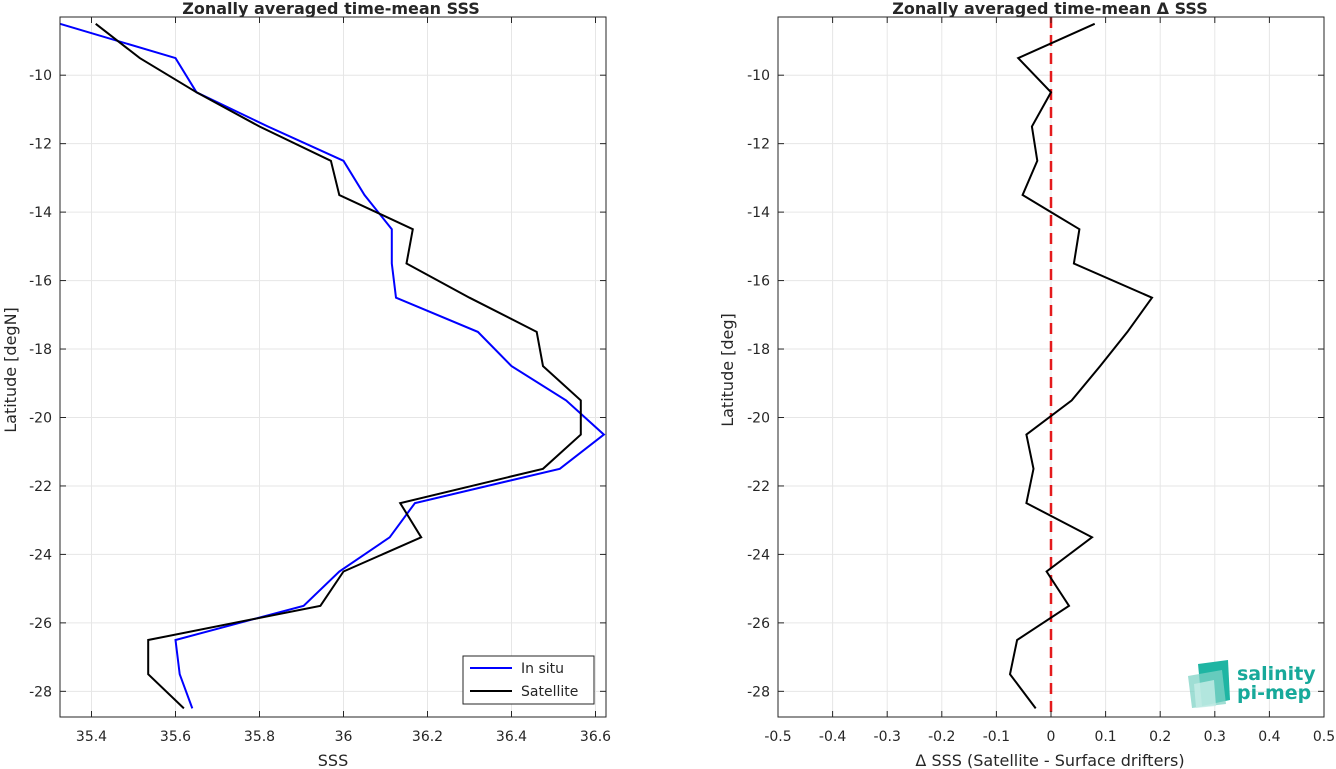 The width and height of the screenshot is (1336, 769). I want to click on x-tick-label: 35.8, so click(259, 737).